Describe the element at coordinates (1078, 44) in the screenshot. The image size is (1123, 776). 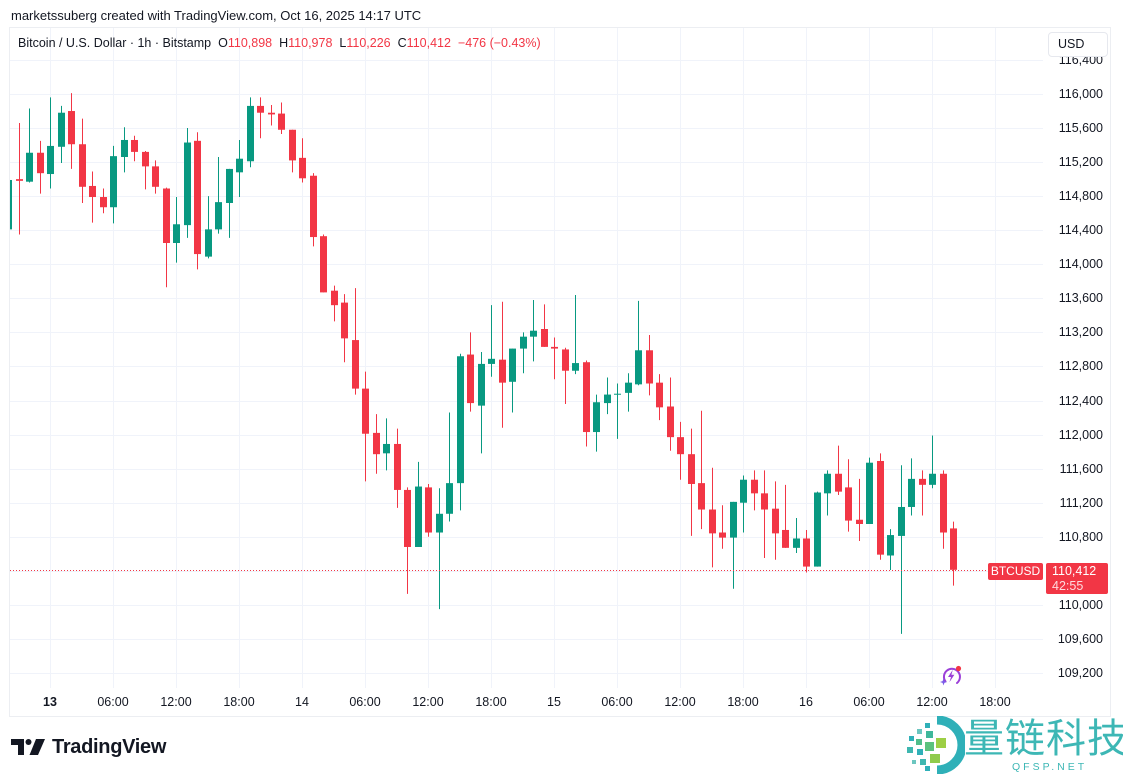
I see `currency-button: USD` at that location.